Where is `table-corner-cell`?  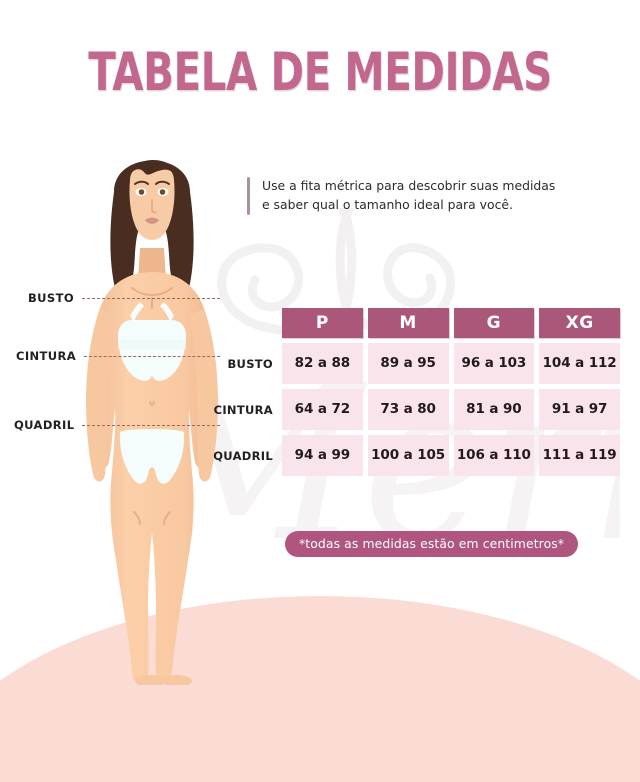
table-corner-cell is located at coordinates (251, 323).